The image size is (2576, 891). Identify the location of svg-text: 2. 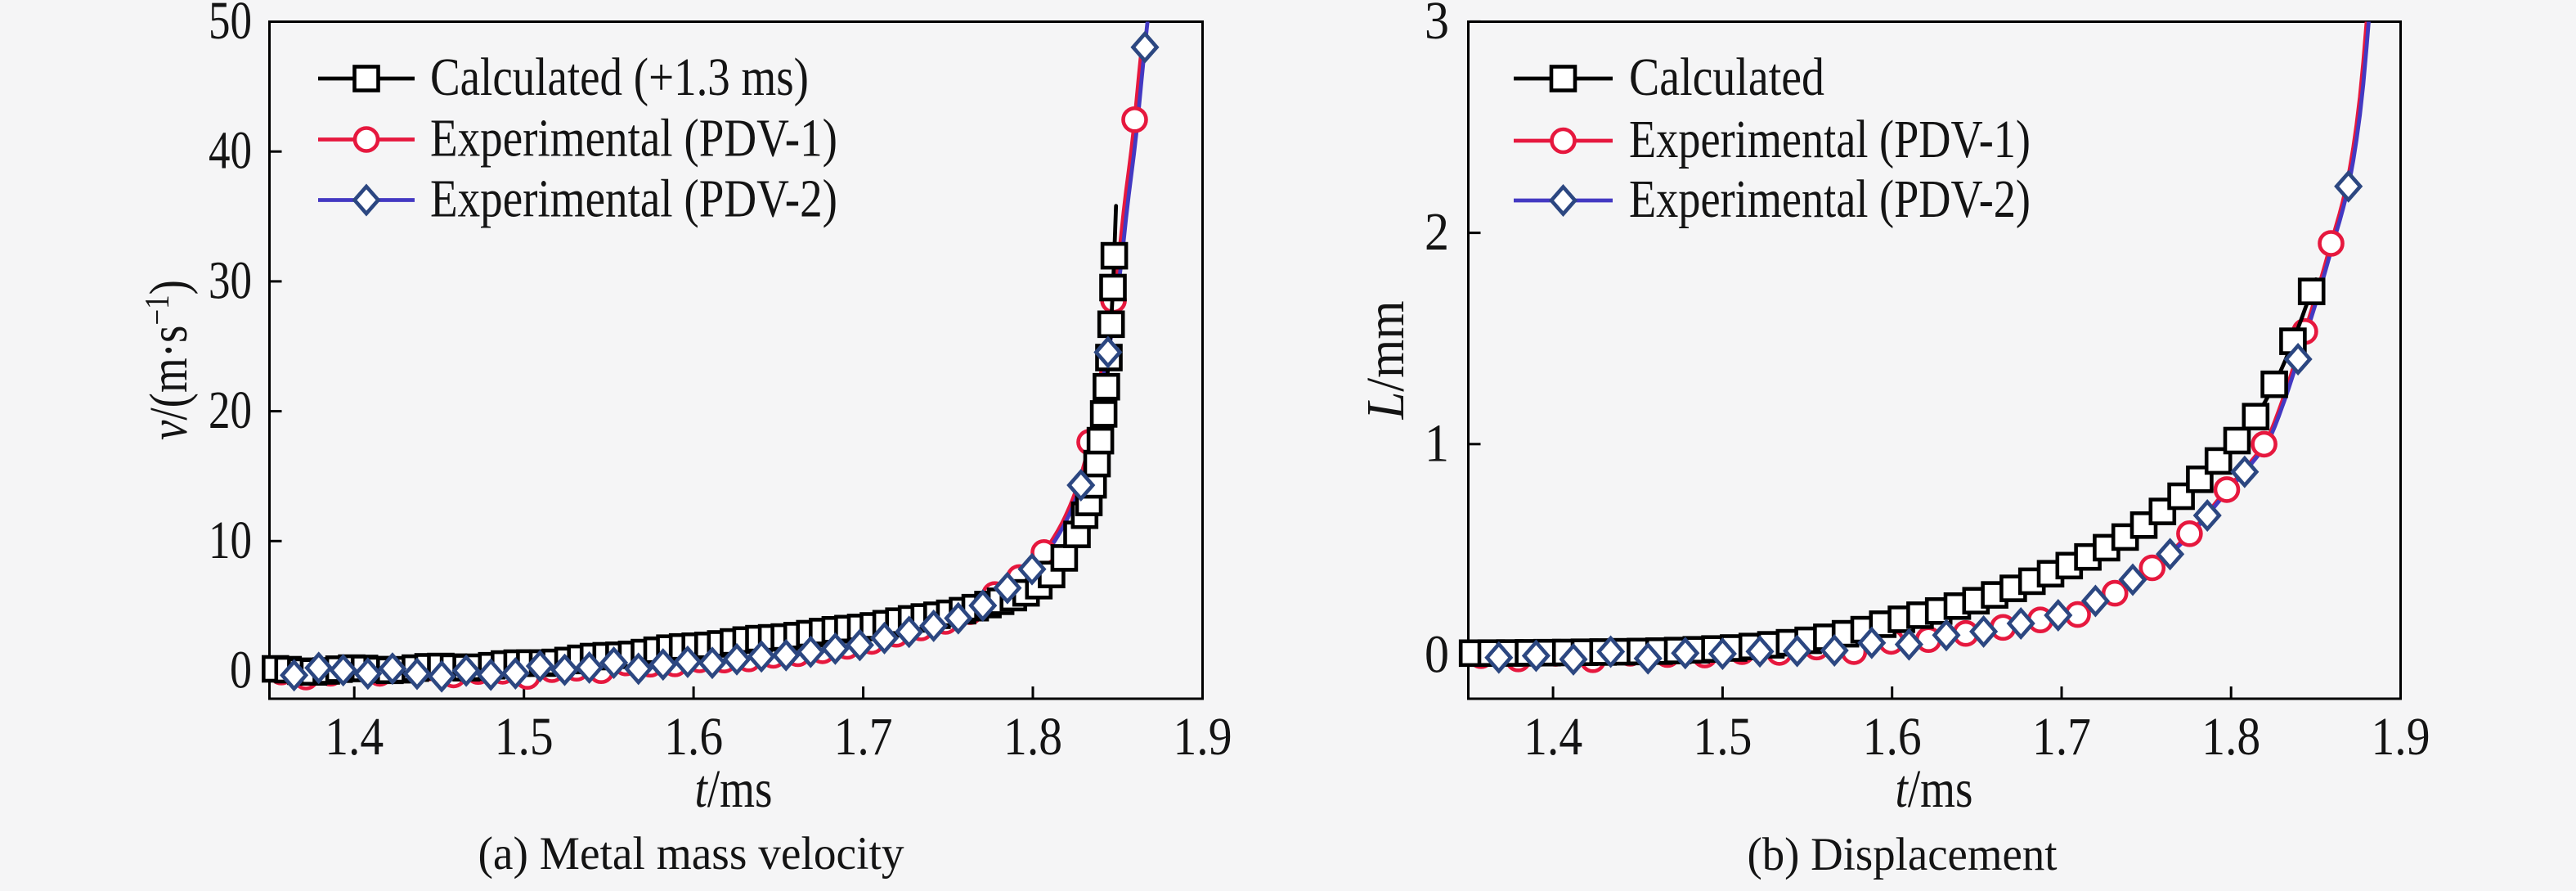
(1437, 232).